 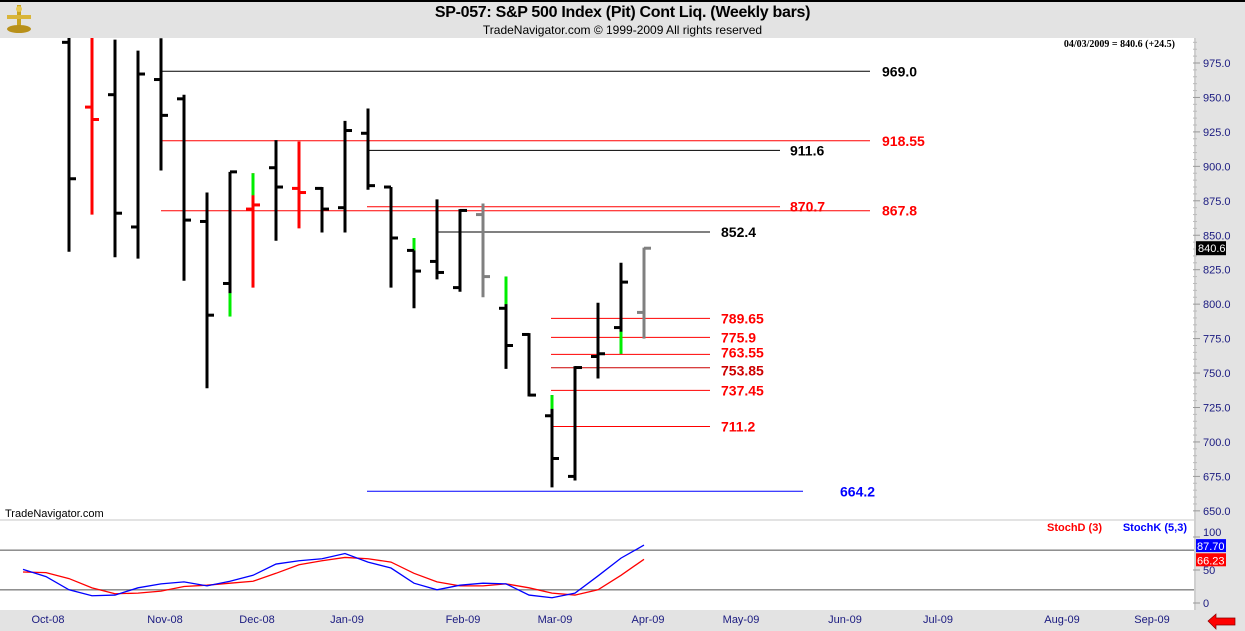 What do you see at coordinates (333, 576) in the screenshot?
I see `stoch-line-d` at bounding box center [333, 576].